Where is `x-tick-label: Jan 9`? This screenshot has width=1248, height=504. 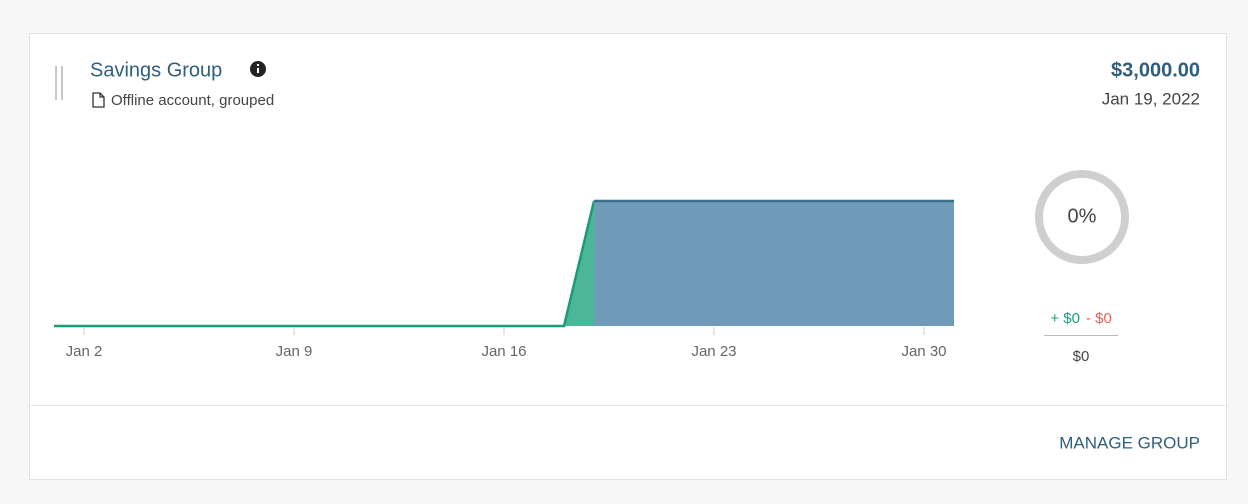
x-tick-label: Jan 9 is located at coordinates (294, 351).